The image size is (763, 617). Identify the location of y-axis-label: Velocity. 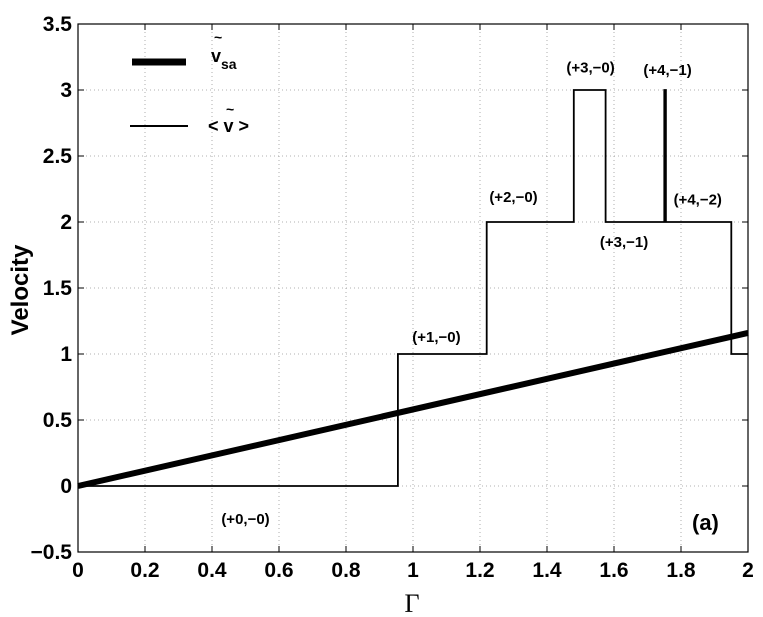
(20, 289).